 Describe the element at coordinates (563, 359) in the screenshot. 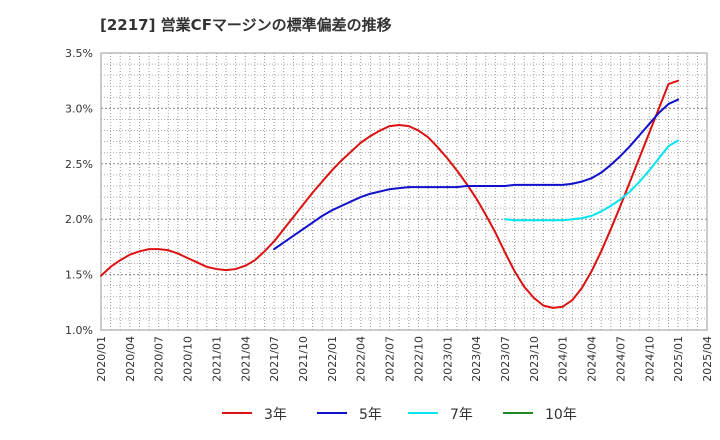

I see `x-tick-label: 2024/01` at that location.